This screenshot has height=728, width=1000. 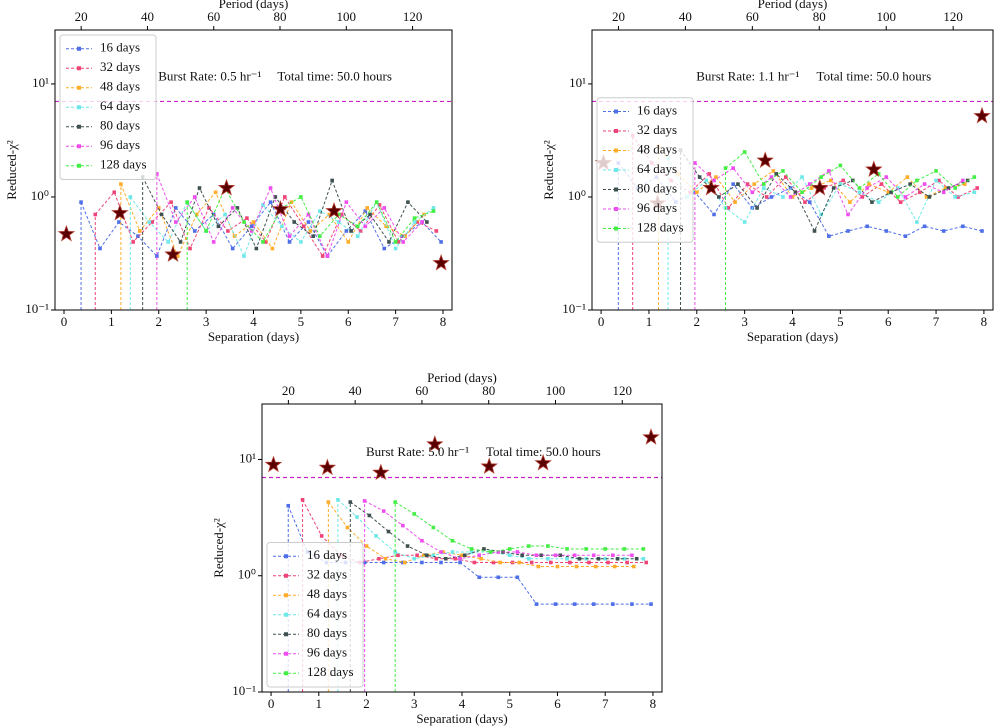 What do you see at coordinates (744, 321) in the screenshot?
I see `x-tick-label: 3` at bounding box center [744, 321].